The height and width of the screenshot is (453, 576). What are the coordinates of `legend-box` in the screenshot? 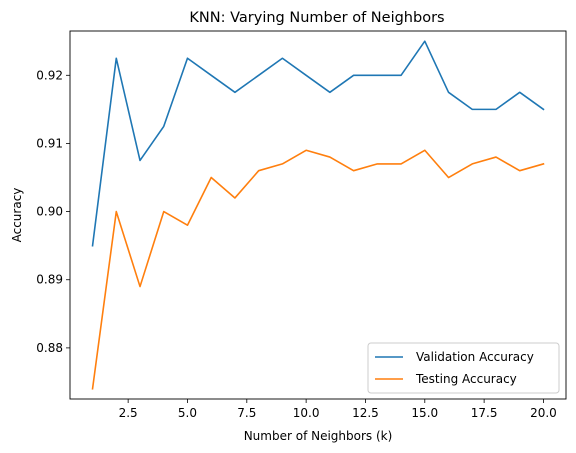 It's located at (463, 368).